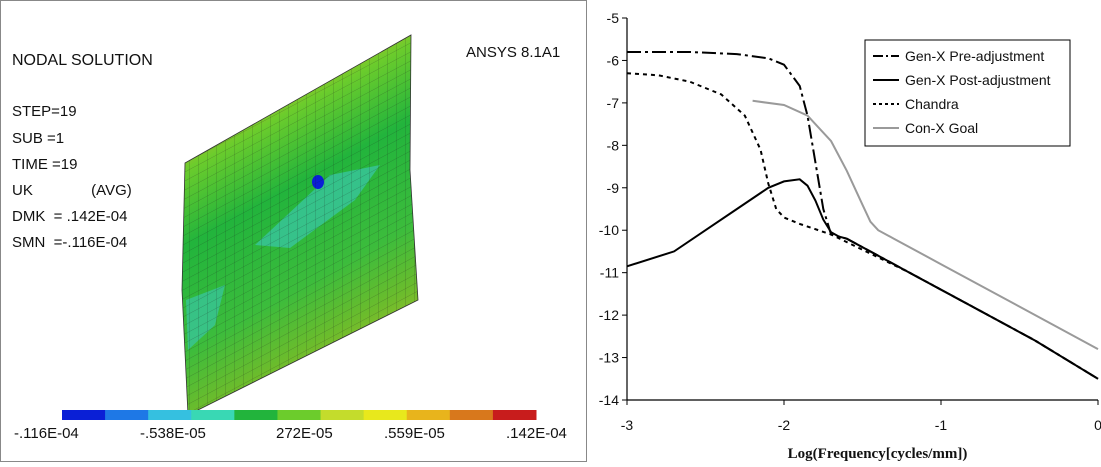 This screenshot has height=467, width=1101. Describe the element at coordinates (978, 80) in the screenshot. I see `legend-entry: Gen-X Post-adjustment` at that location.